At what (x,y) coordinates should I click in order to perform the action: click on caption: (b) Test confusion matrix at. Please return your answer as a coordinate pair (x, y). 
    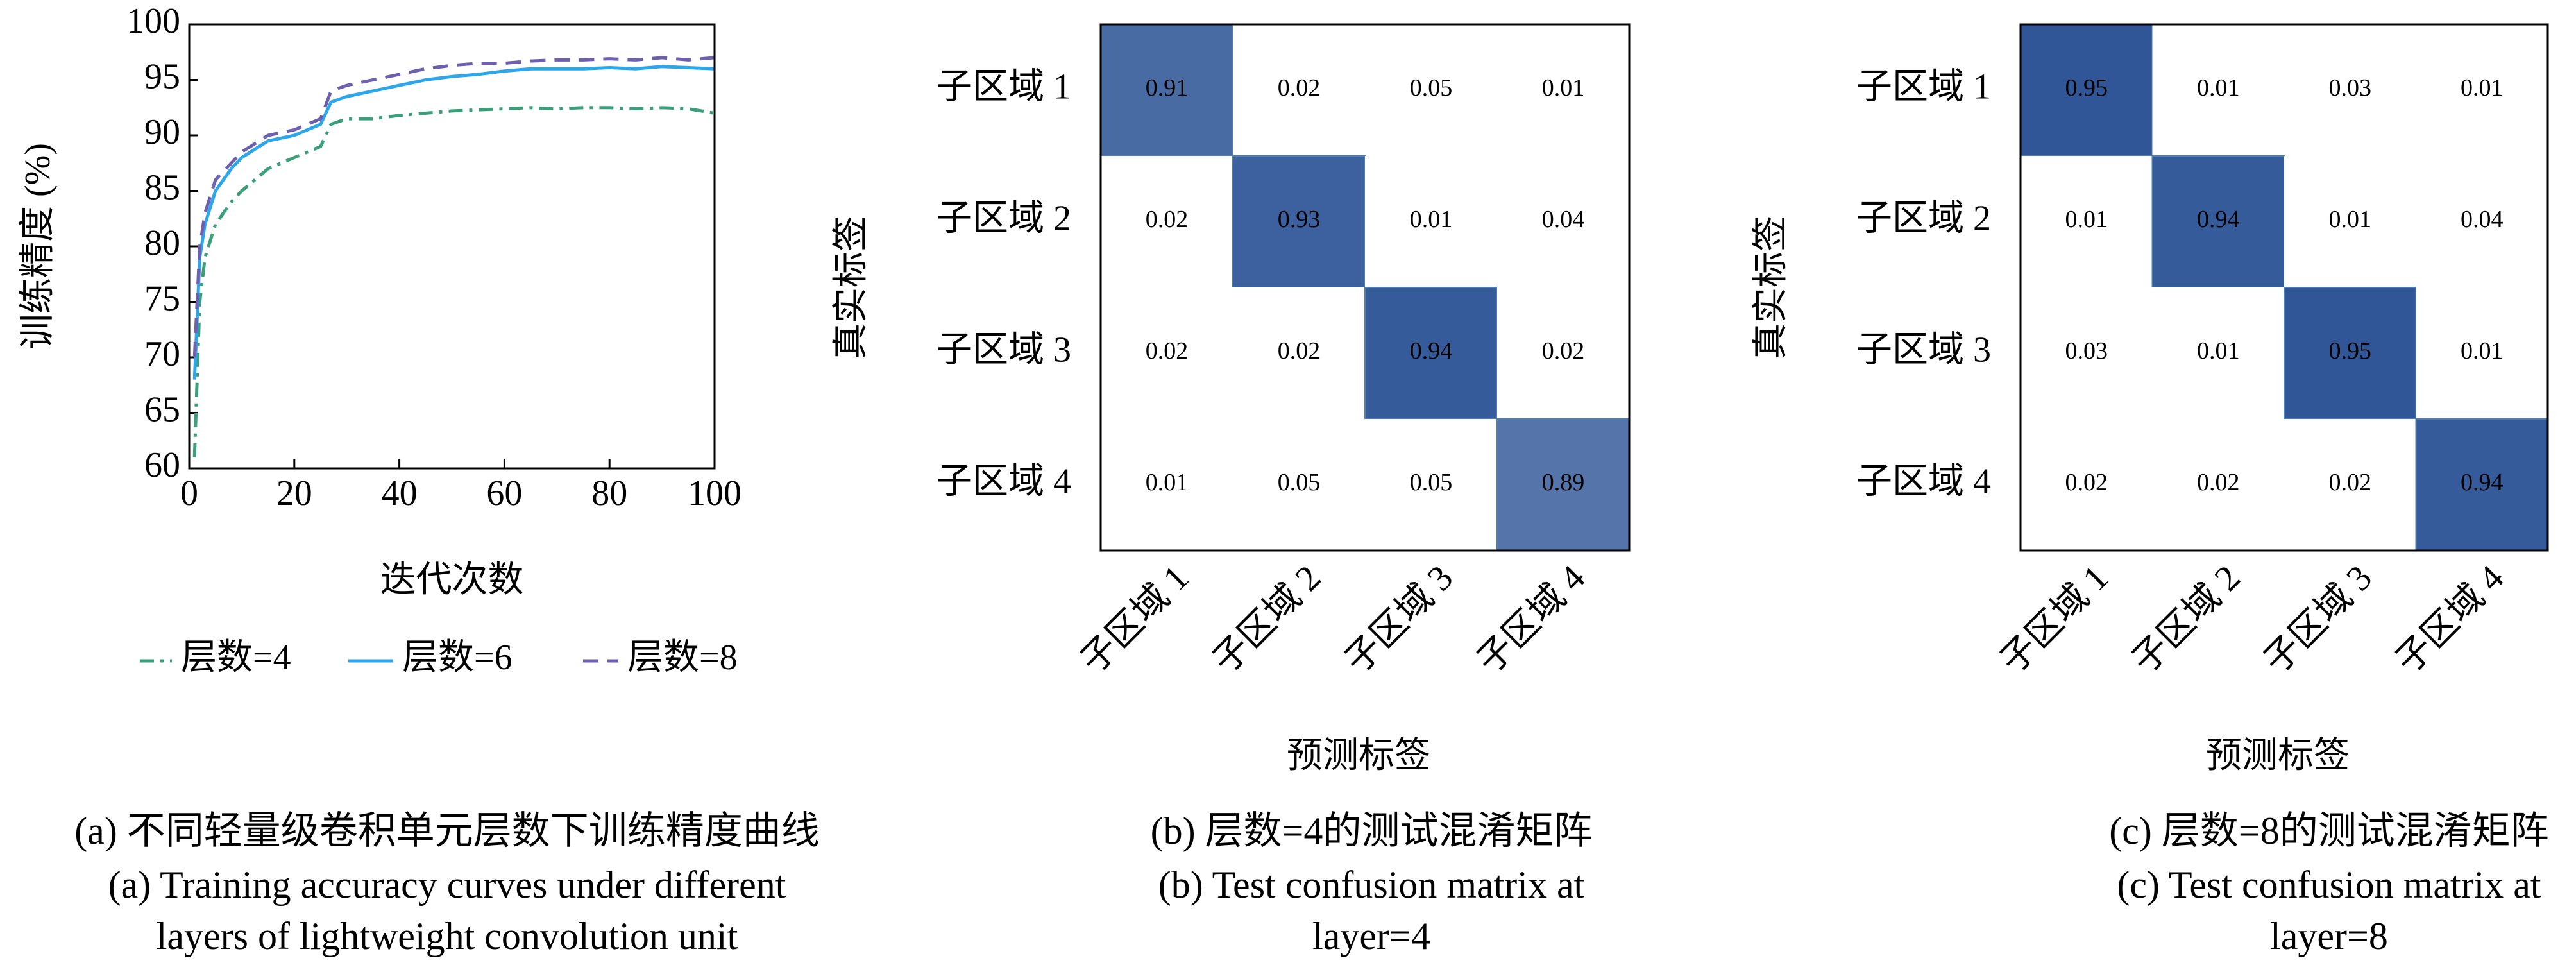
    Looking at the image, I should click on (1371, 885).